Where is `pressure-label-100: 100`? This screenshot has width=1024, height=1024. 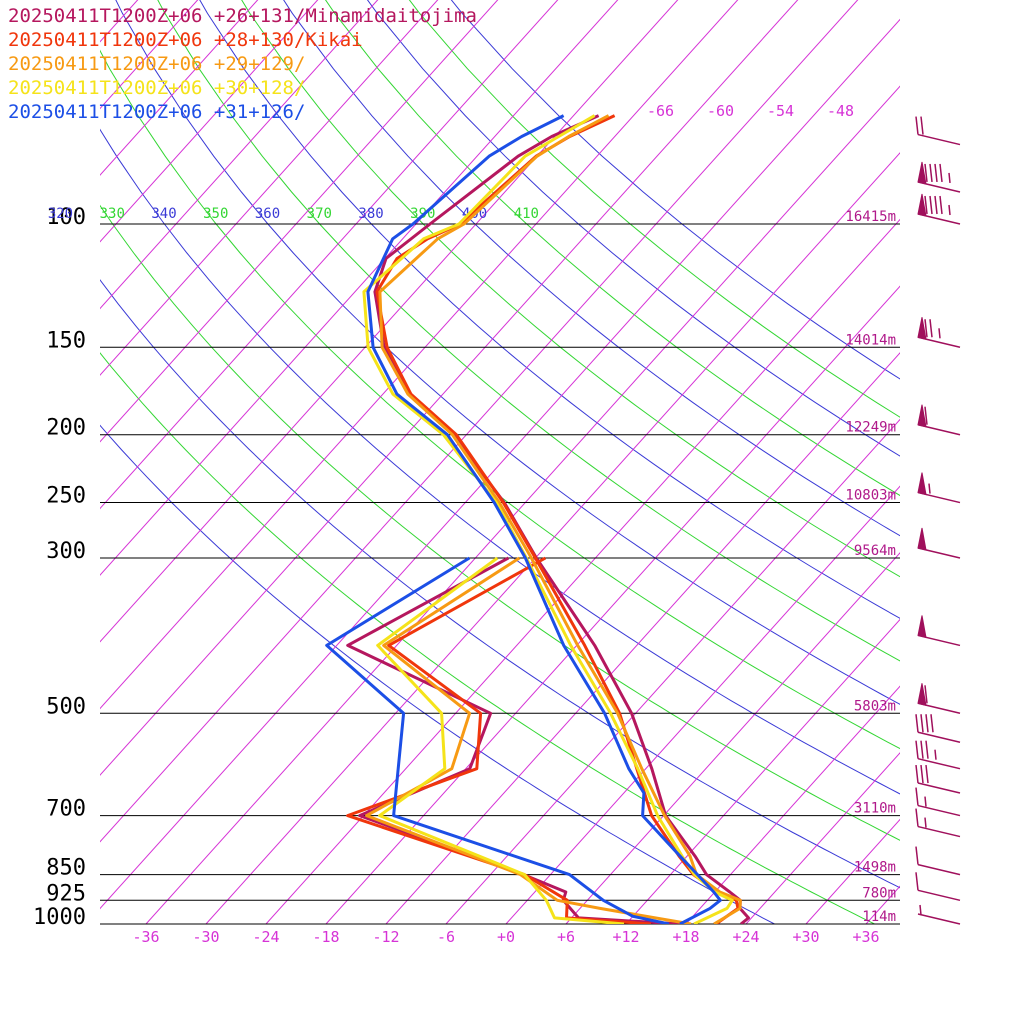 pressure-label-100: 100 is located at coordinates (66, 217).